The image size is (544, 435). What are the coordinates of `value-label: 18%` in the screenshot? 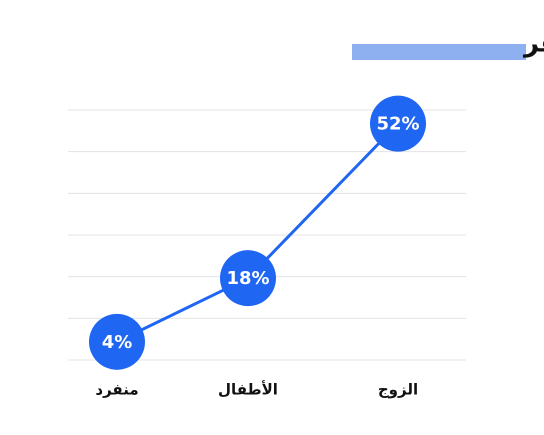 It's located at (247, 278).